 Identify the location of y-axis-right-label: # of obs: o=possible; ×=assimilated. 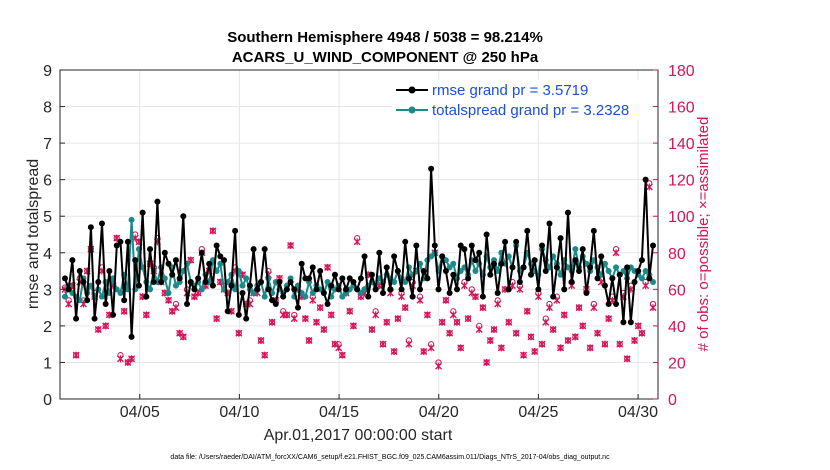
(703, 234).